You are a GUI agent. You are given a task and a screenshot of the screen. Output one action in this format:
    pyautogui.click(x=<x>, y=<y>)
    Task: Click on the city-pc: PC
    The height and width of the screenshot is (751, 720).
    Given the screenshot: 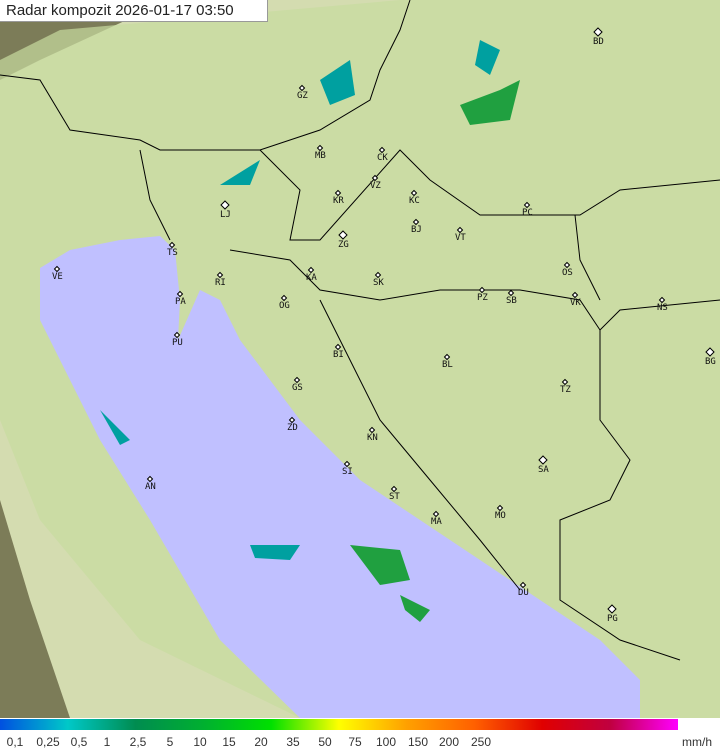 What is the action you would take?
    pyautogui.click(x=527, y=209)
    